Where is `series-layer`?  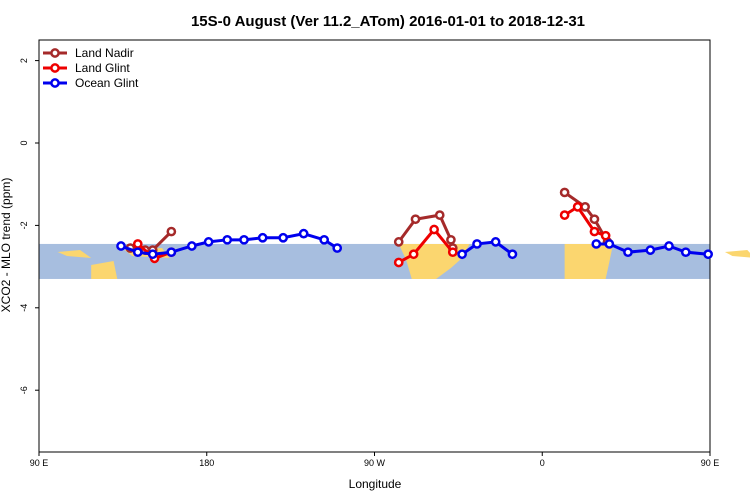 series-layer is located at coordinates (414, 227).